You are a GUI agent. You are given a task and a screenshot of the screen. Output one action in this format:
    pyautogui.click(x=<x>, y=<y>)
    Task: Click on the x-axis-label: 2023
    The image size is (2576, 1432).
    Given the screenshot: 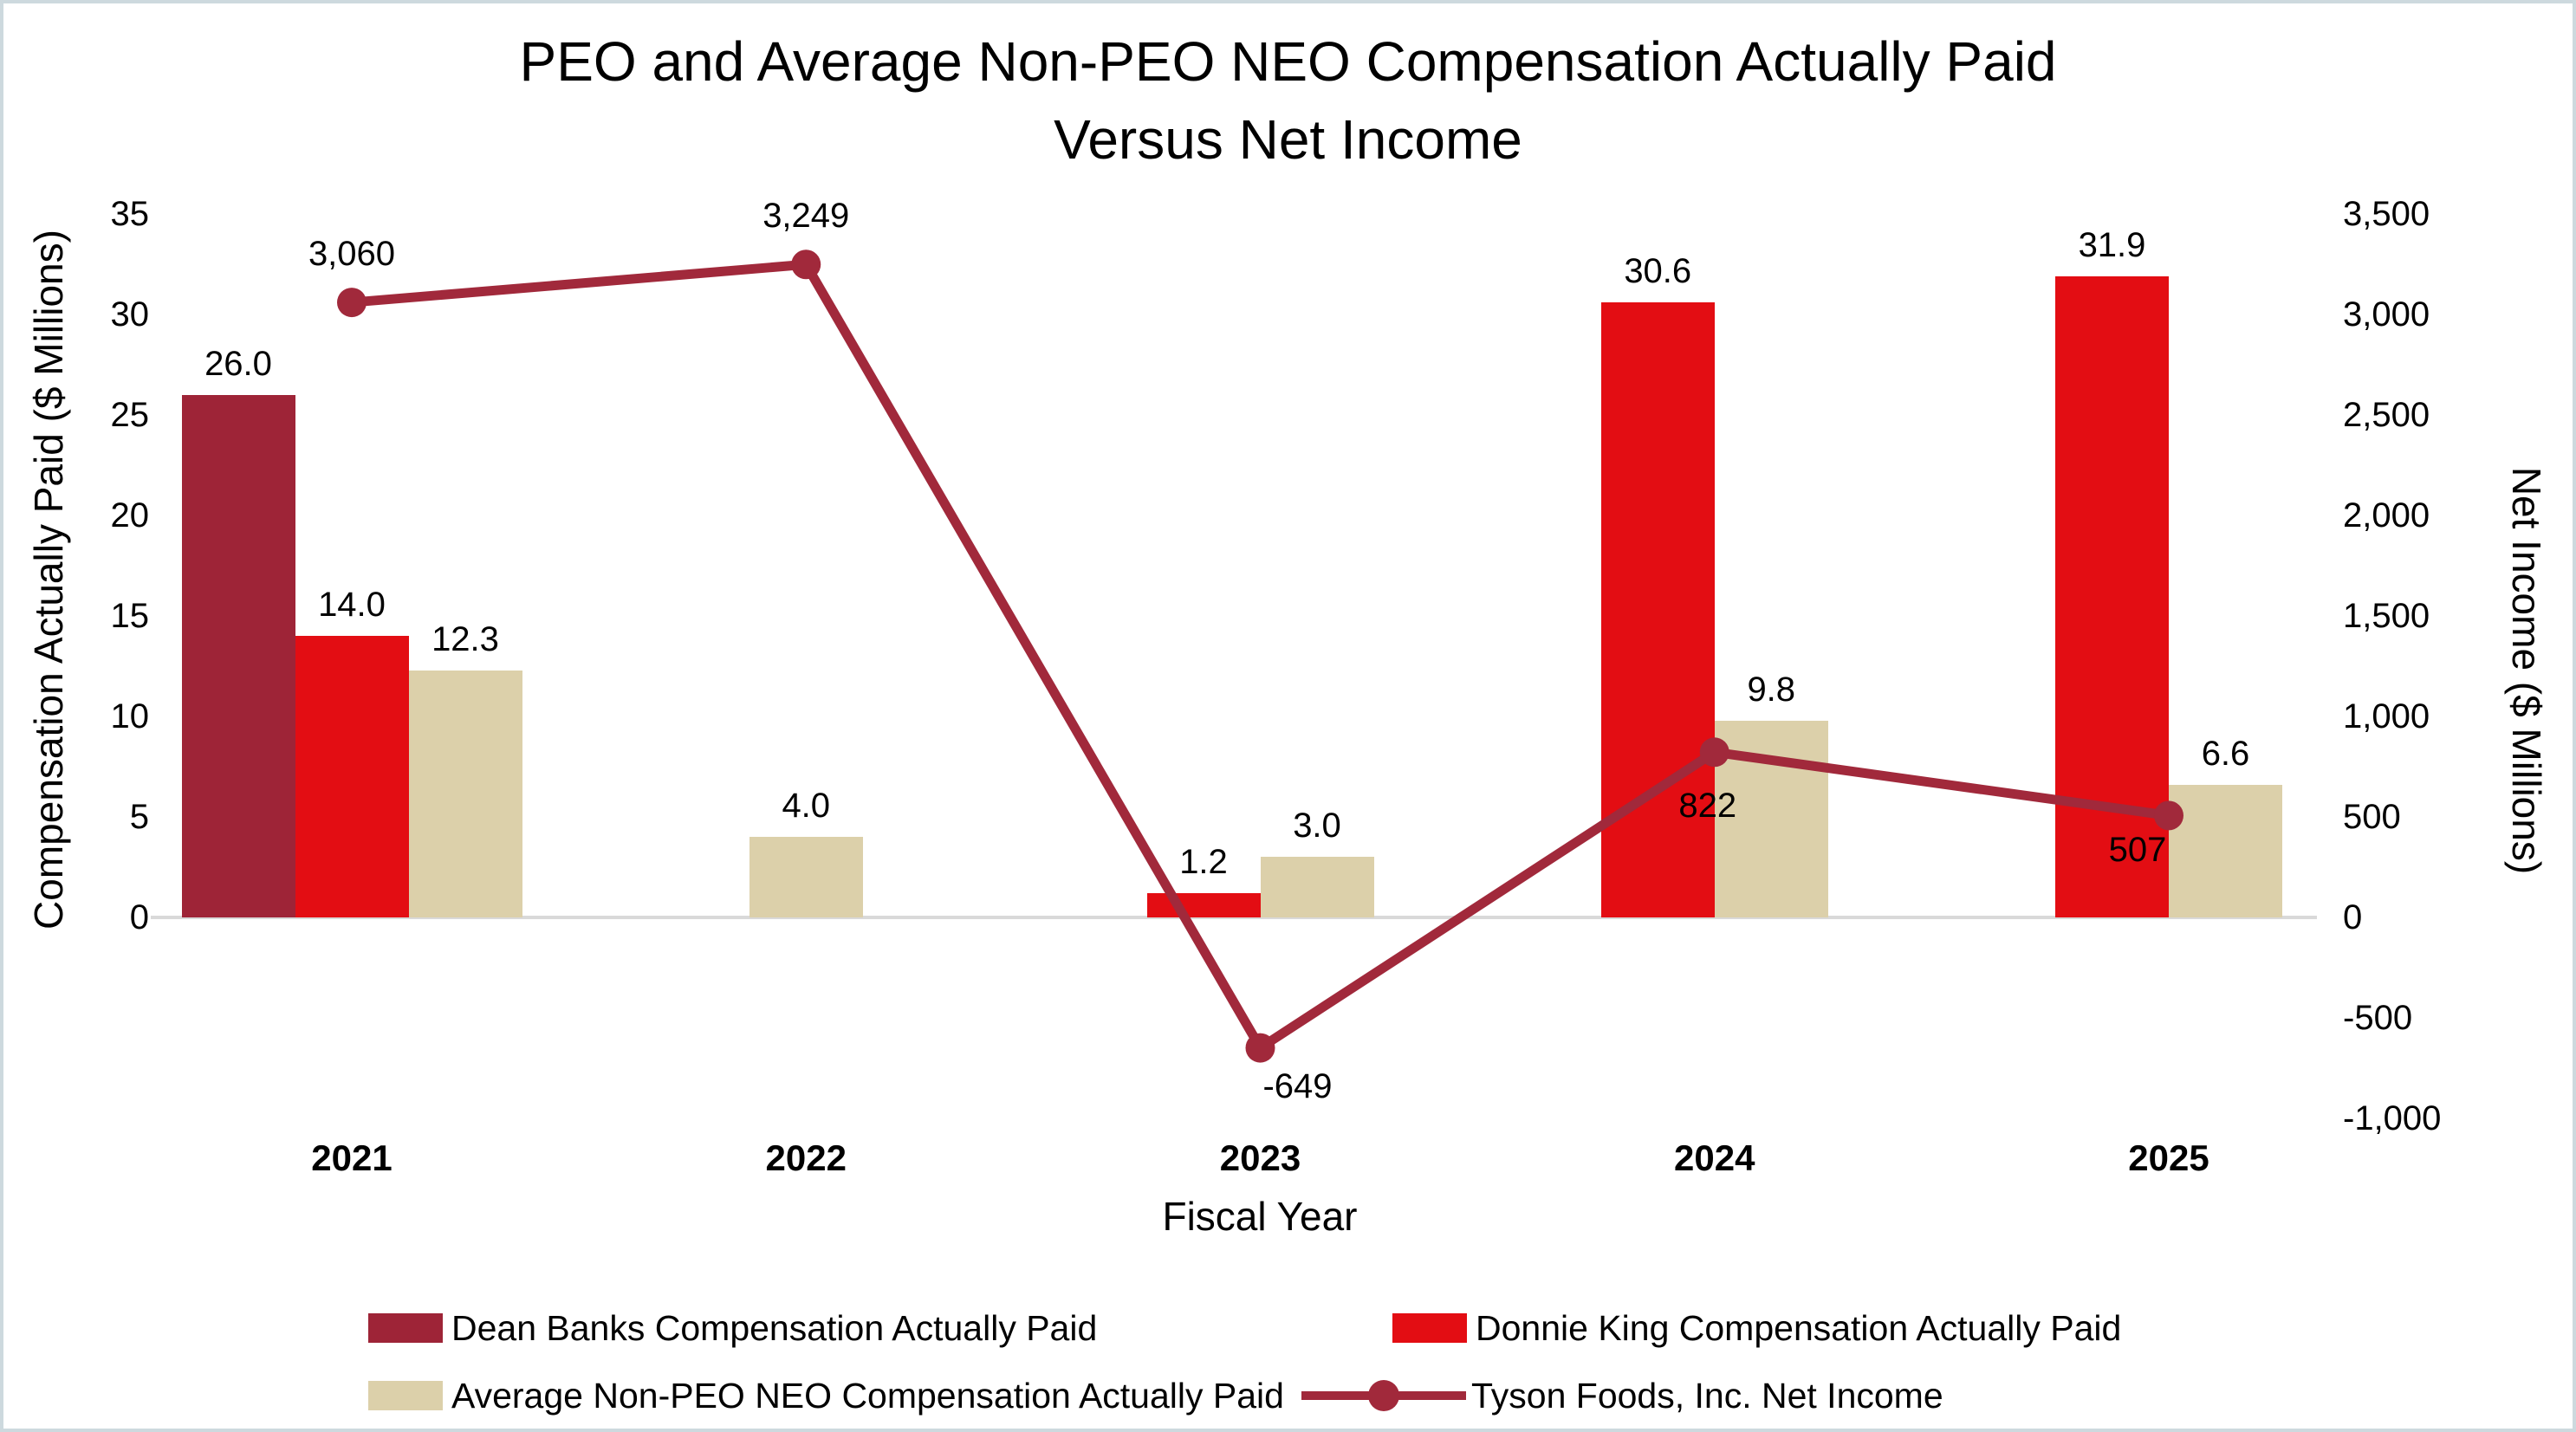 What is the action you would take?
    pyautogui.click(x=1260, y=1157)
    